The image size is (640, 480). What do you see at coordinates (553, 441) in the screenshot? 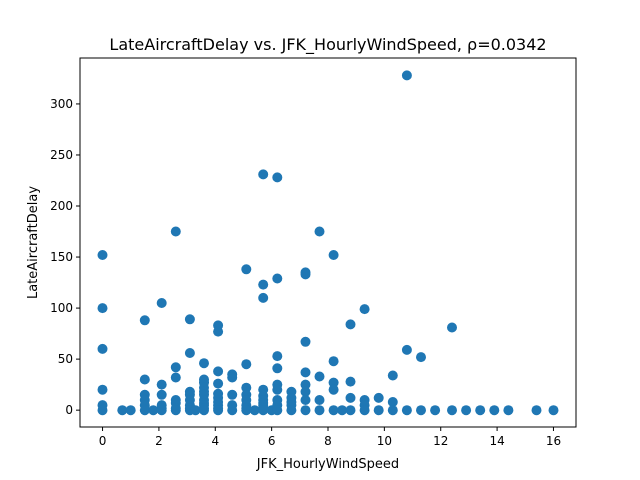
I see `x-tick-label: 16` at bounding box center [553, 441].